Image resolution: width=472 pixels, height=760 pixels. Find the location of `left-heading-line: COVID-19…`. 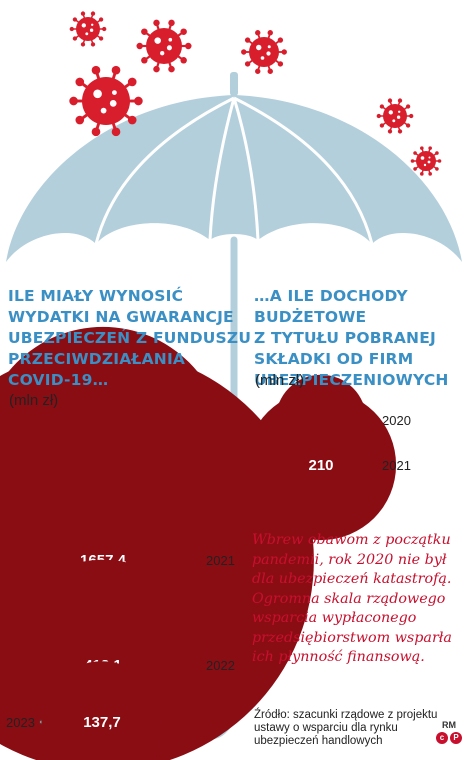

left-heading-line: COVID-19… is located at coordinates (58, 380).